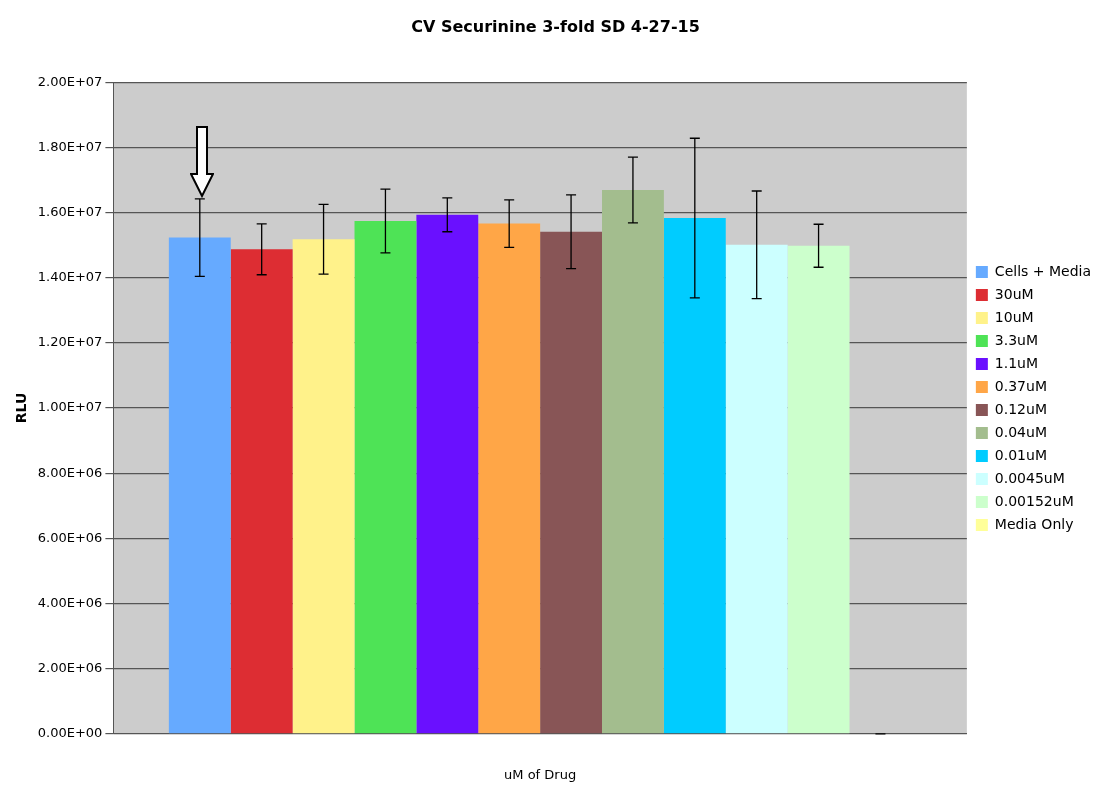 The image size is (1111, 792). Describe the element at coordinates (540, 774) in the screenshot. I see `x-axis-title: uM of Drug` at that location.